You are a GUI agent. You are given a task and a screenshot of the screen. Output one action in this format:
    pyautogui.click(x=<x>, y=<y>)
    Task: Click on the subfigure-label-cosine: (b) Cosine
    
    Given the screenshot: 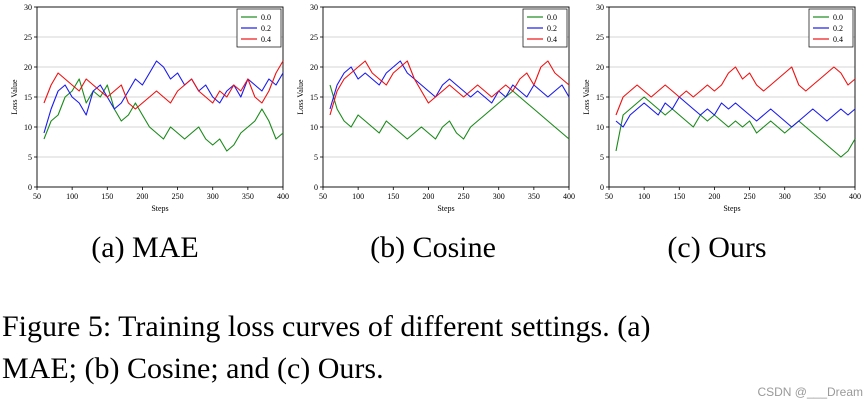 What is the action you would take?
    pyautogui.click(x=433, y=247)
    